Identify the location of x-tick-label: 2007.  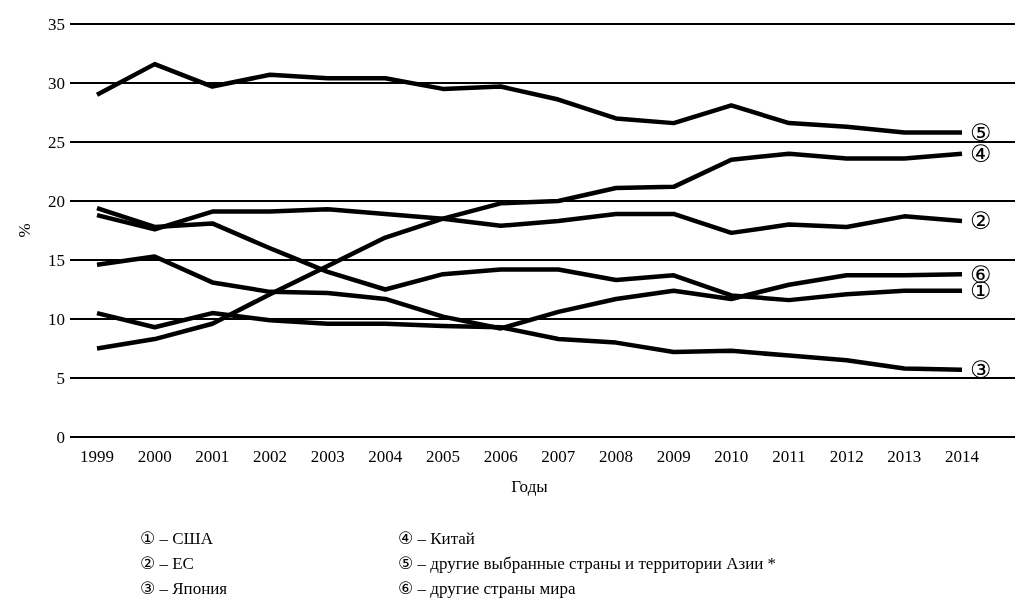
(558, 456).